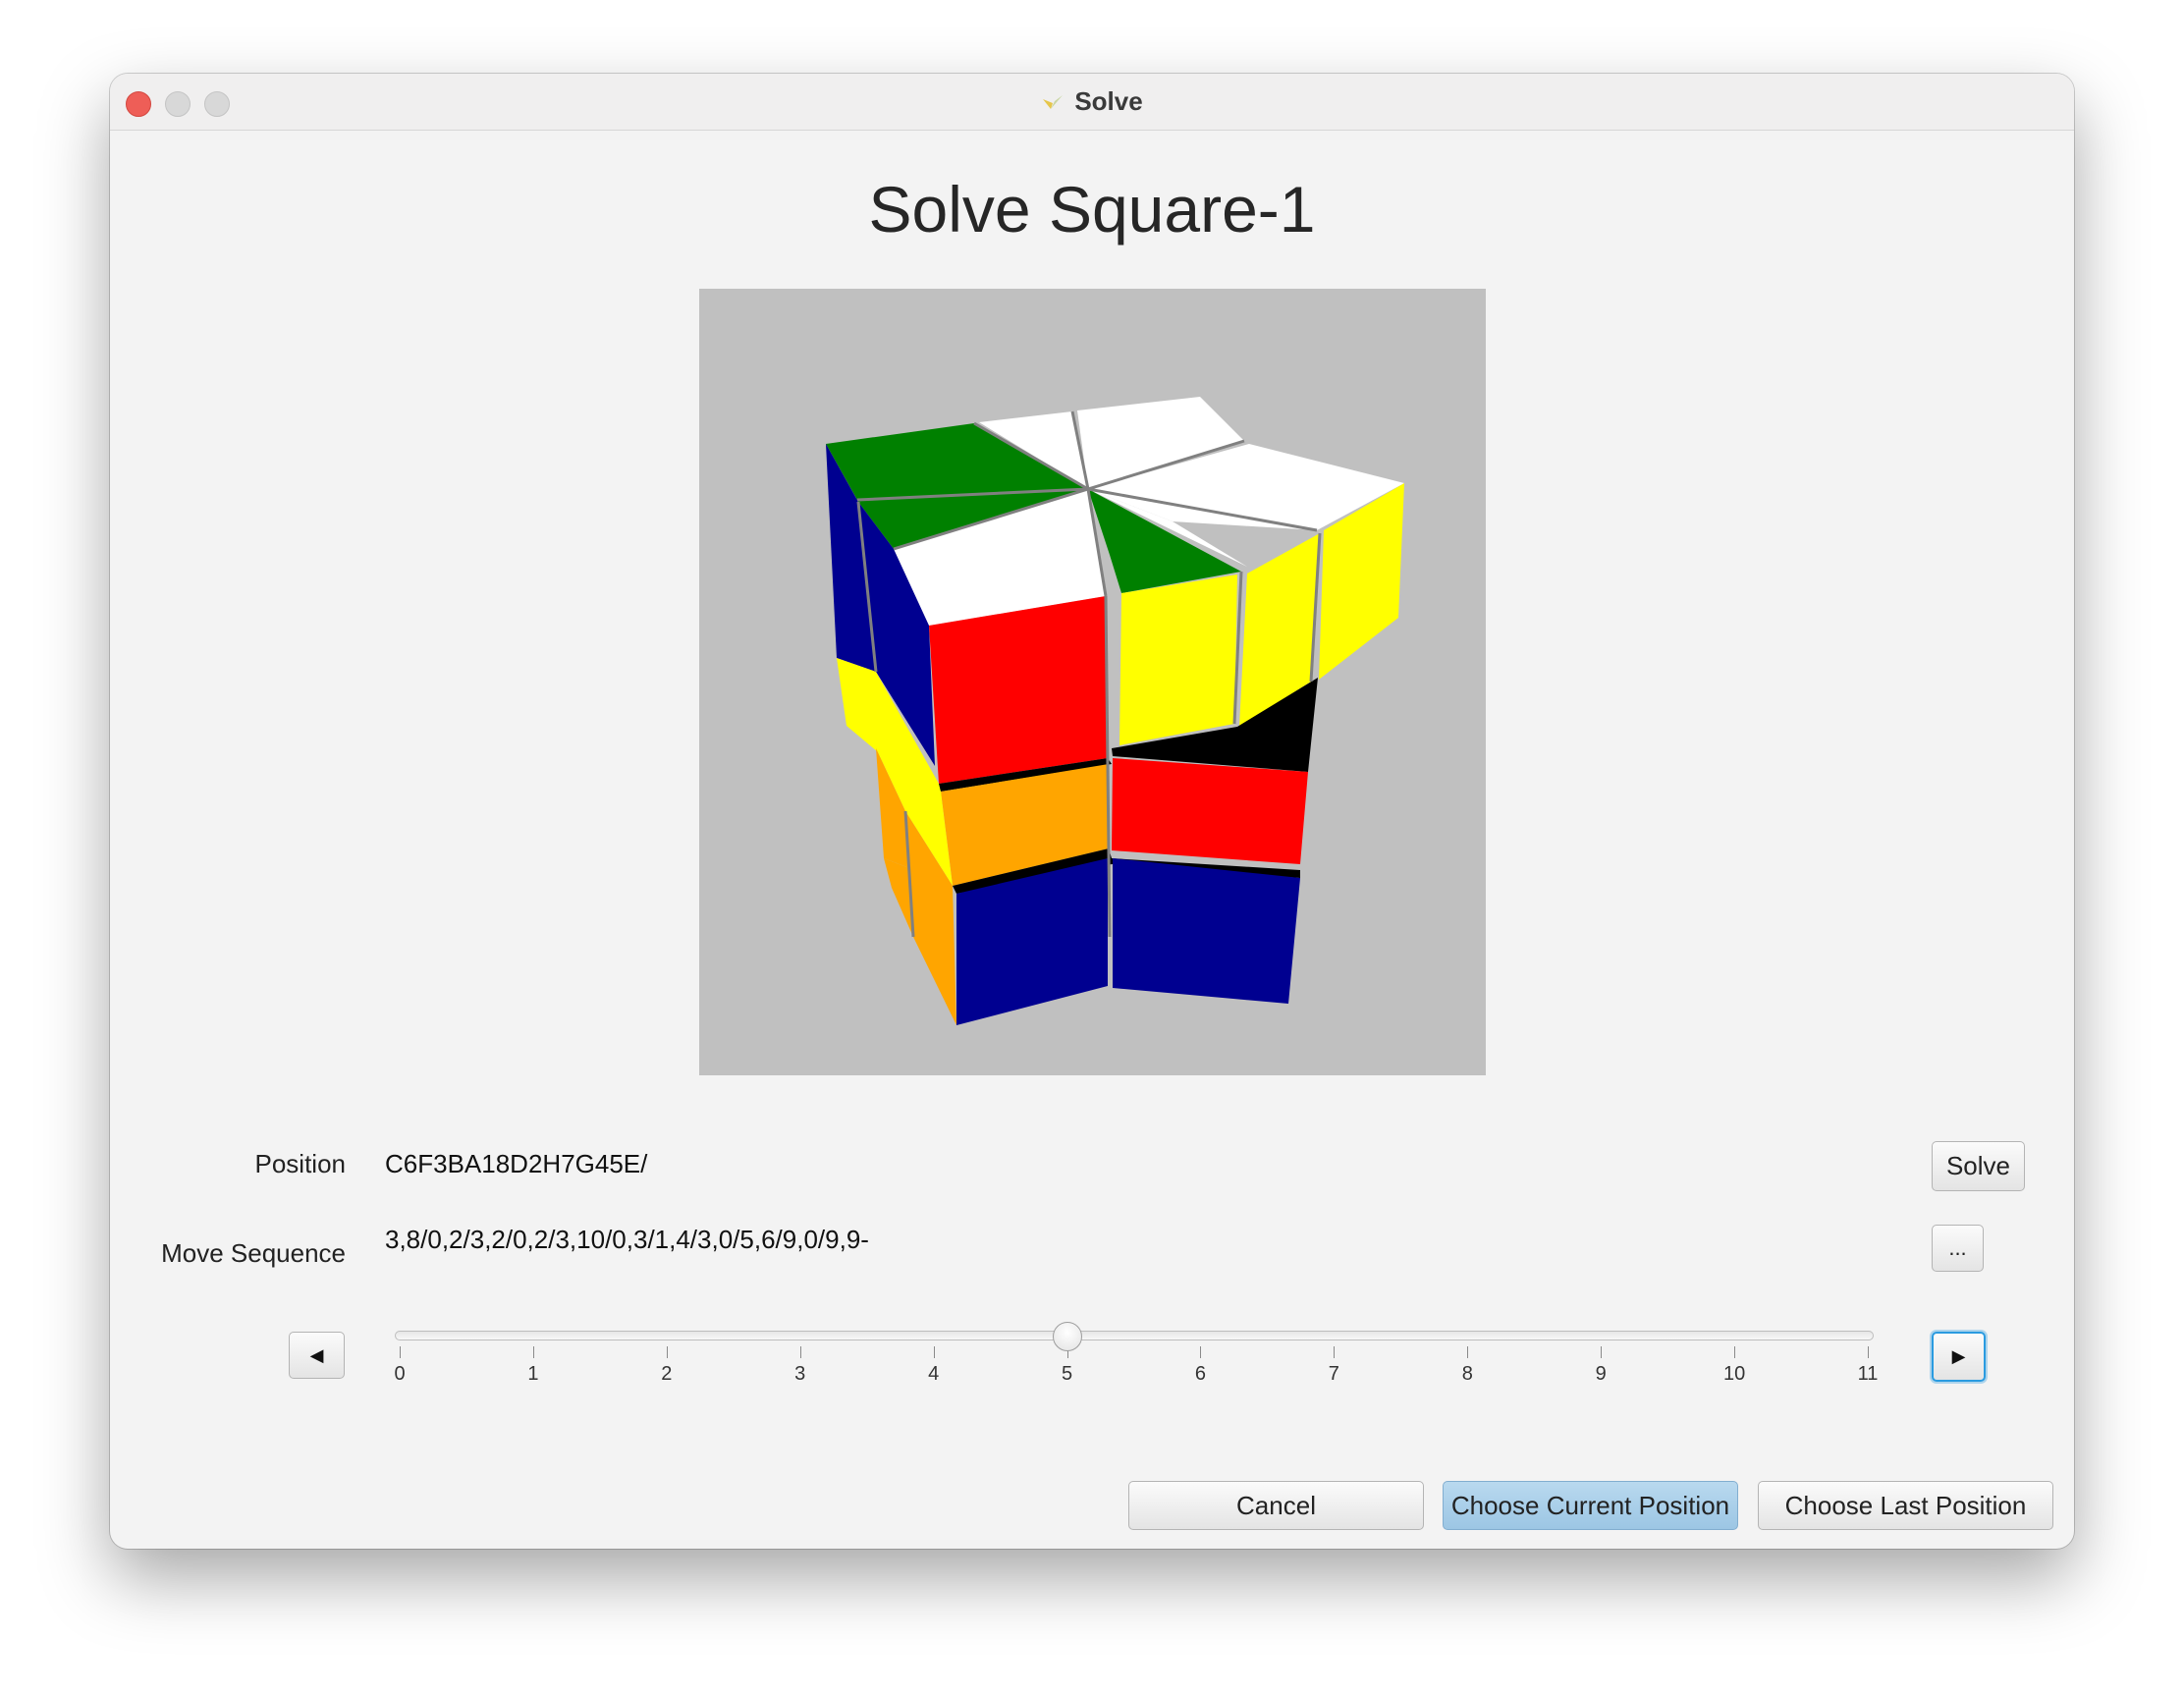 The height and width of the screenshot is (1695, 2184). I want to click on position-slider-thumb, so click(1067, 1336).